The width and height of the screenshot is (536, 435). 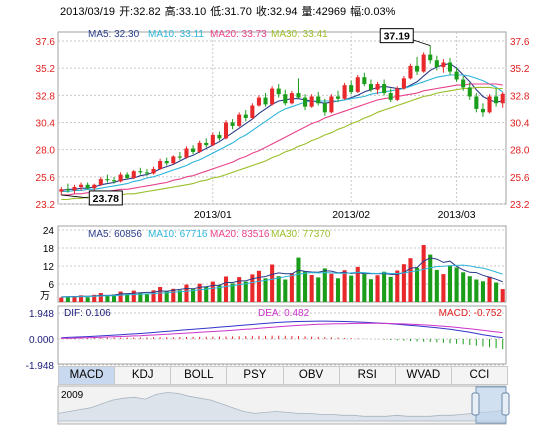 I want to click on tab-psy: PSY, so click(x=255, y=375).